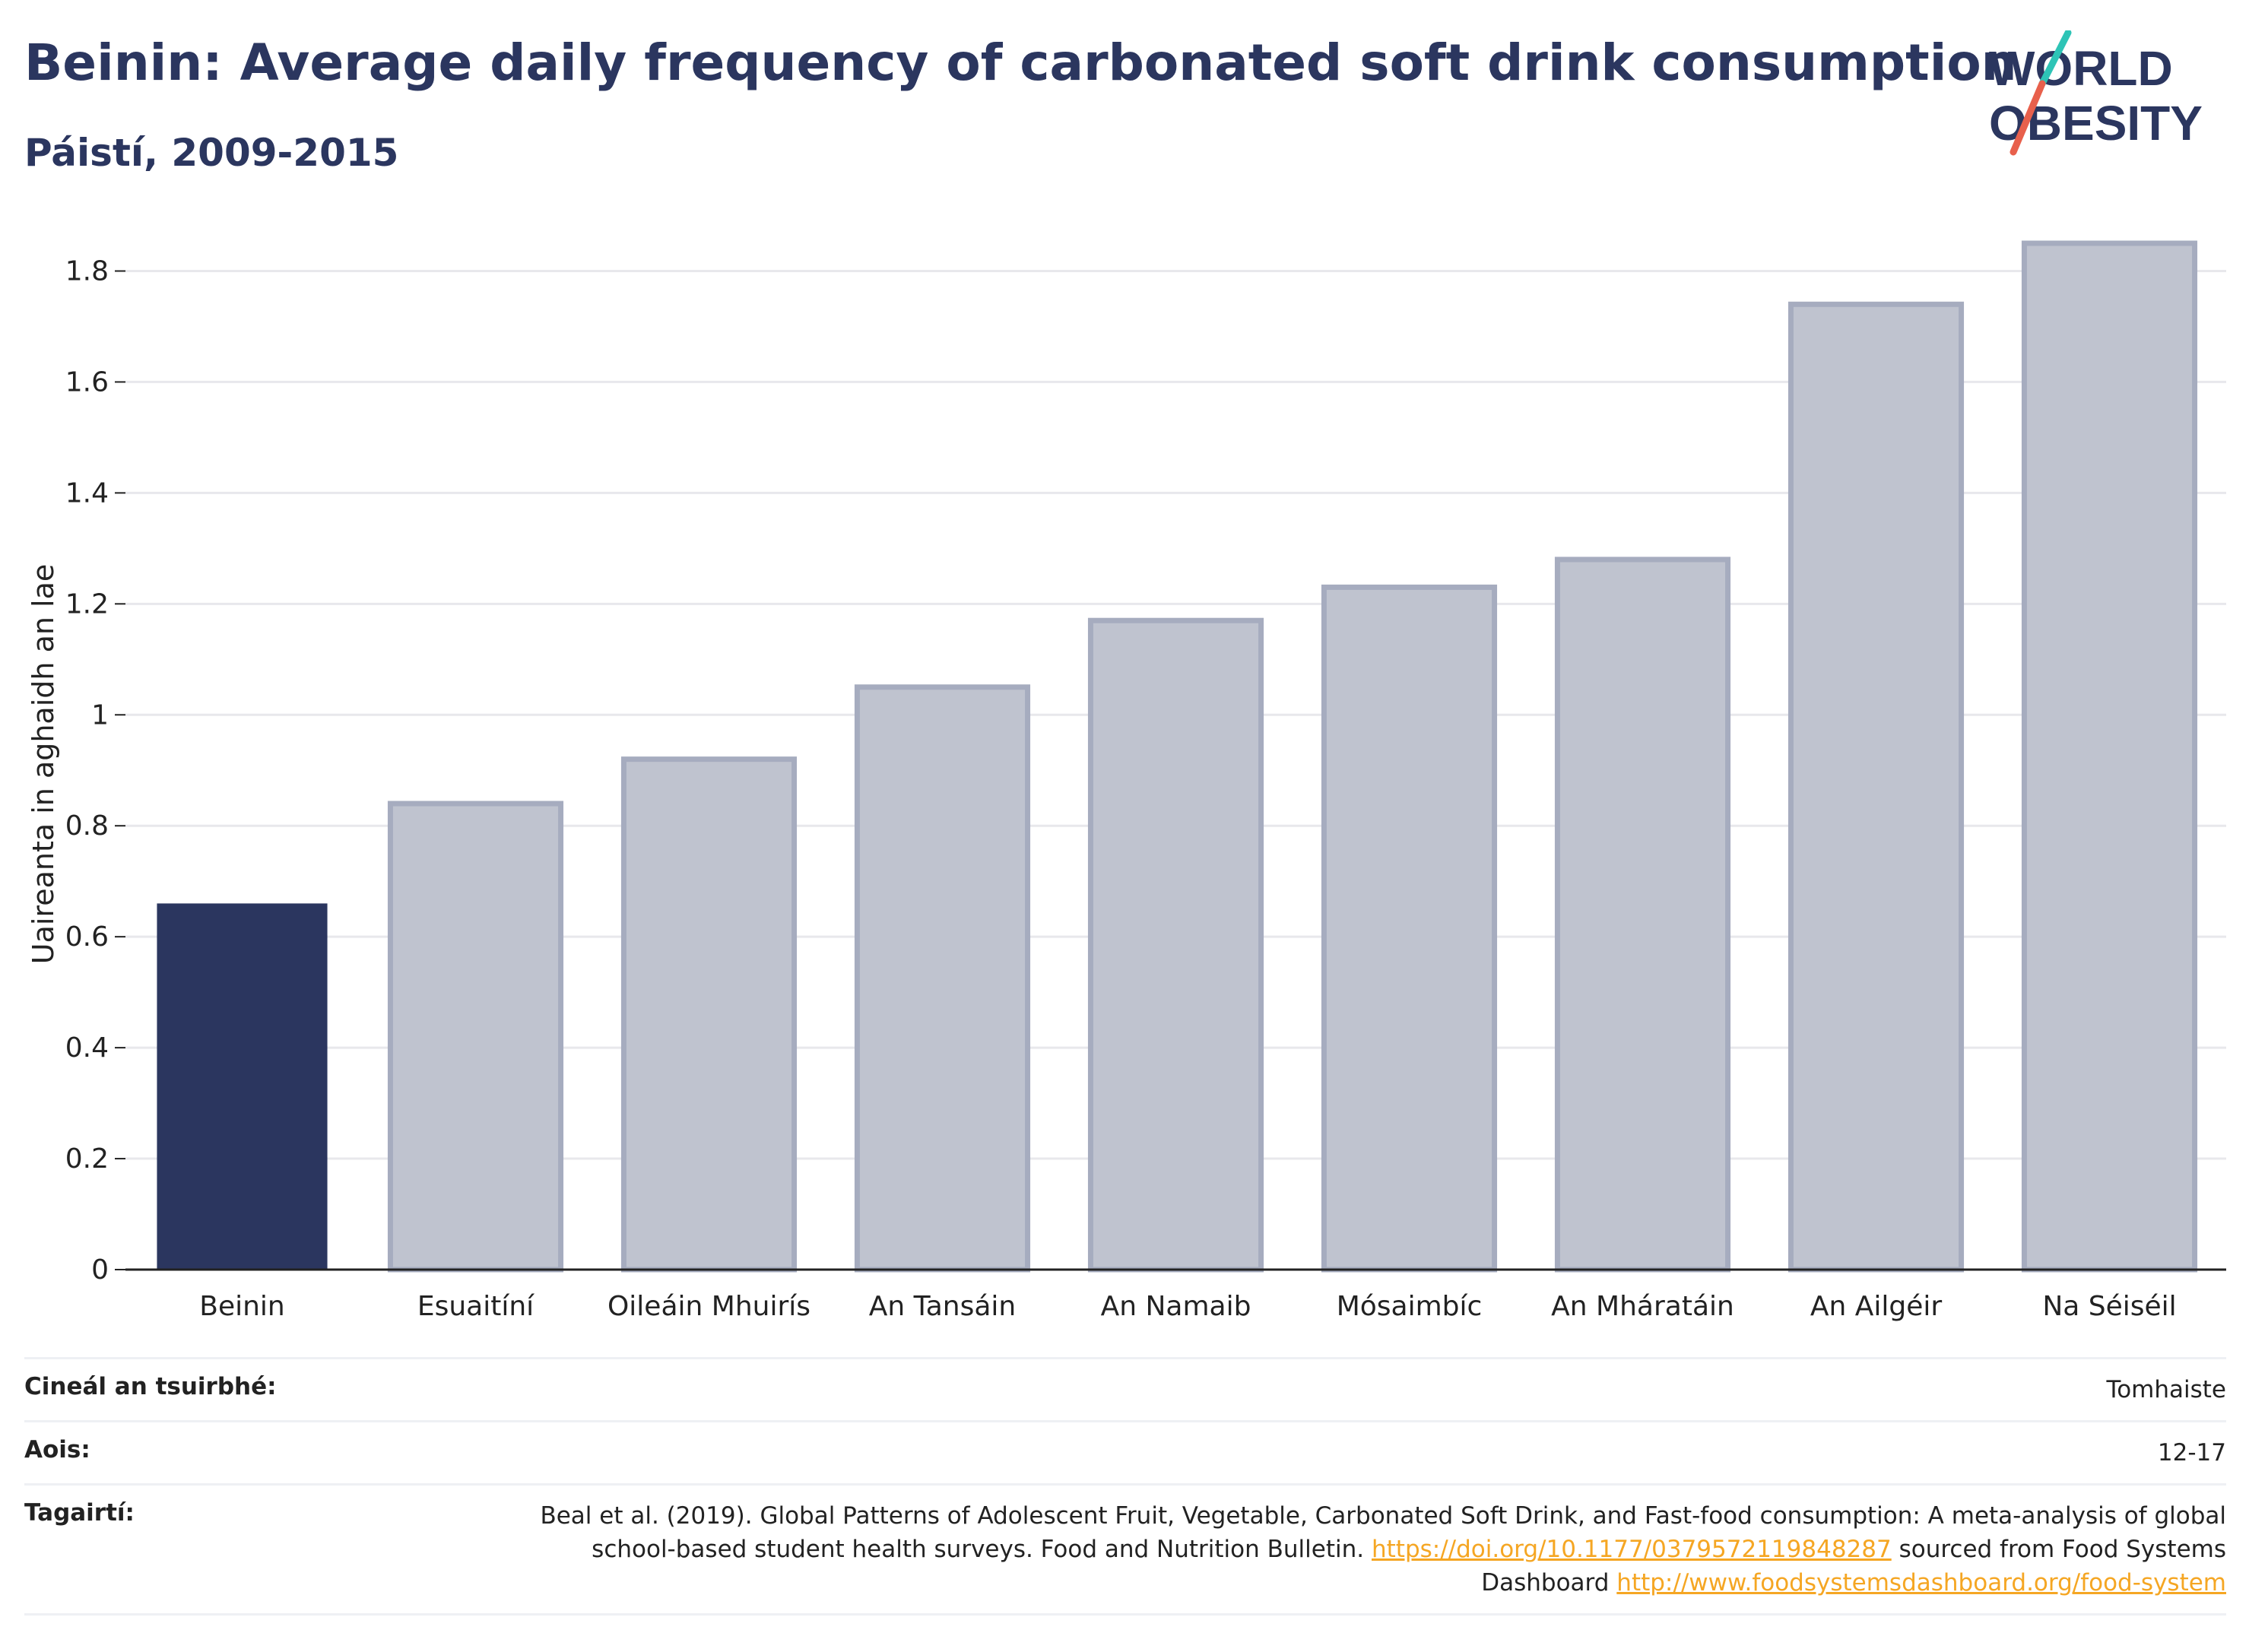 Image resolution: width=2249 pixels, height=1652 pixels. I want to click on bar-na-séiséil, so click(2109, 756).